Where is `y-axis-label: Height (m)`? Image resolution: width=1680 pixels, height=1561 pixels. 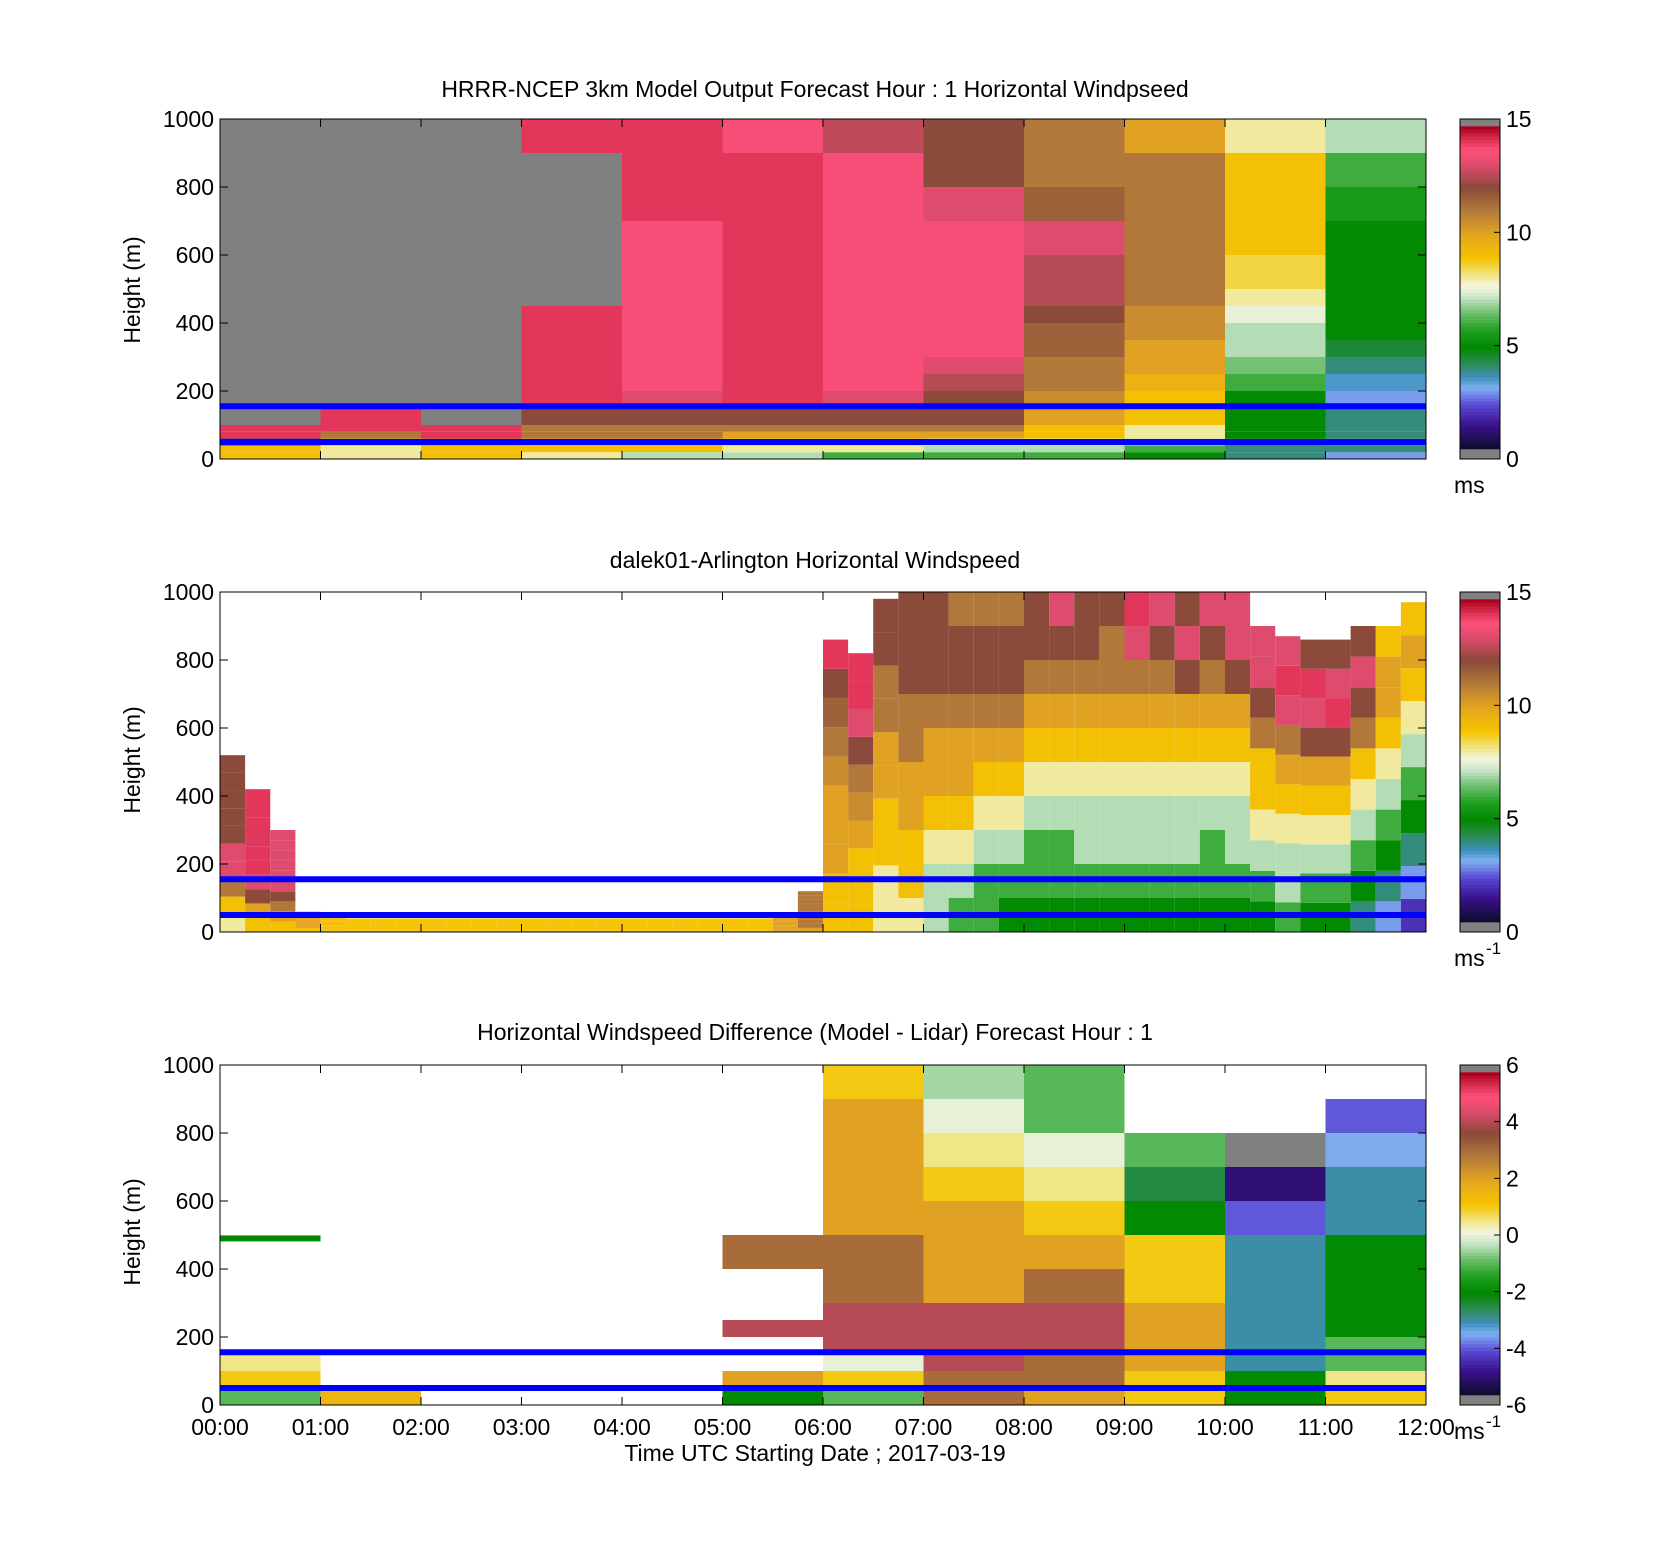 y-axis-label: Height (m) is located at coordinates (132, 1231).